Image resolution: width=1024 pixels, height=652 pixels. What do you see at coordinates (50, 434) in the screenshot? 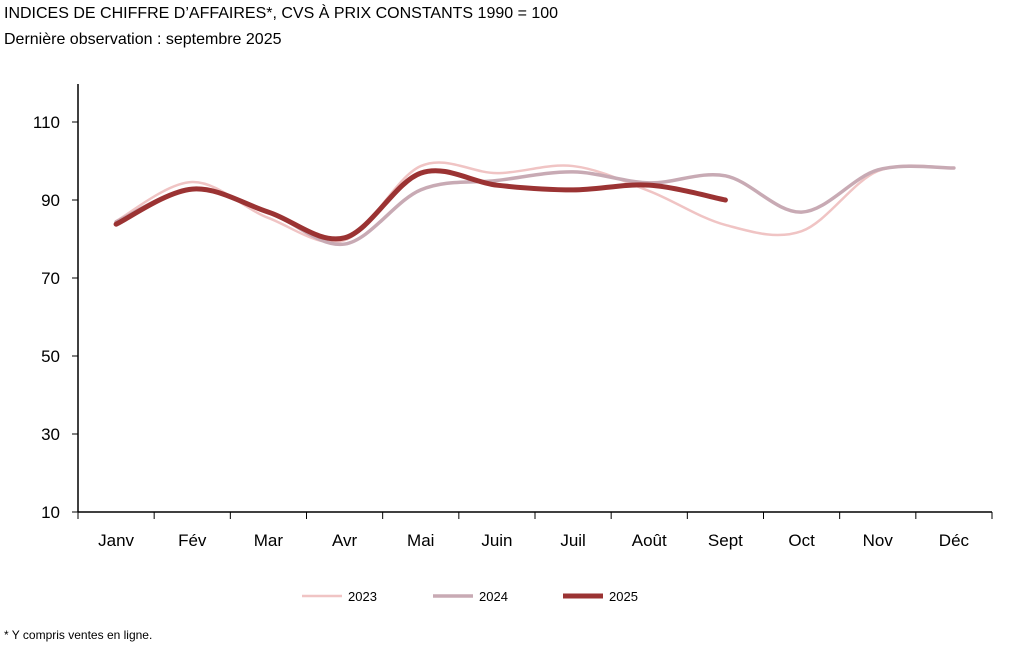
I see `y-tick-label: 30` at bounding box center [50, 434].